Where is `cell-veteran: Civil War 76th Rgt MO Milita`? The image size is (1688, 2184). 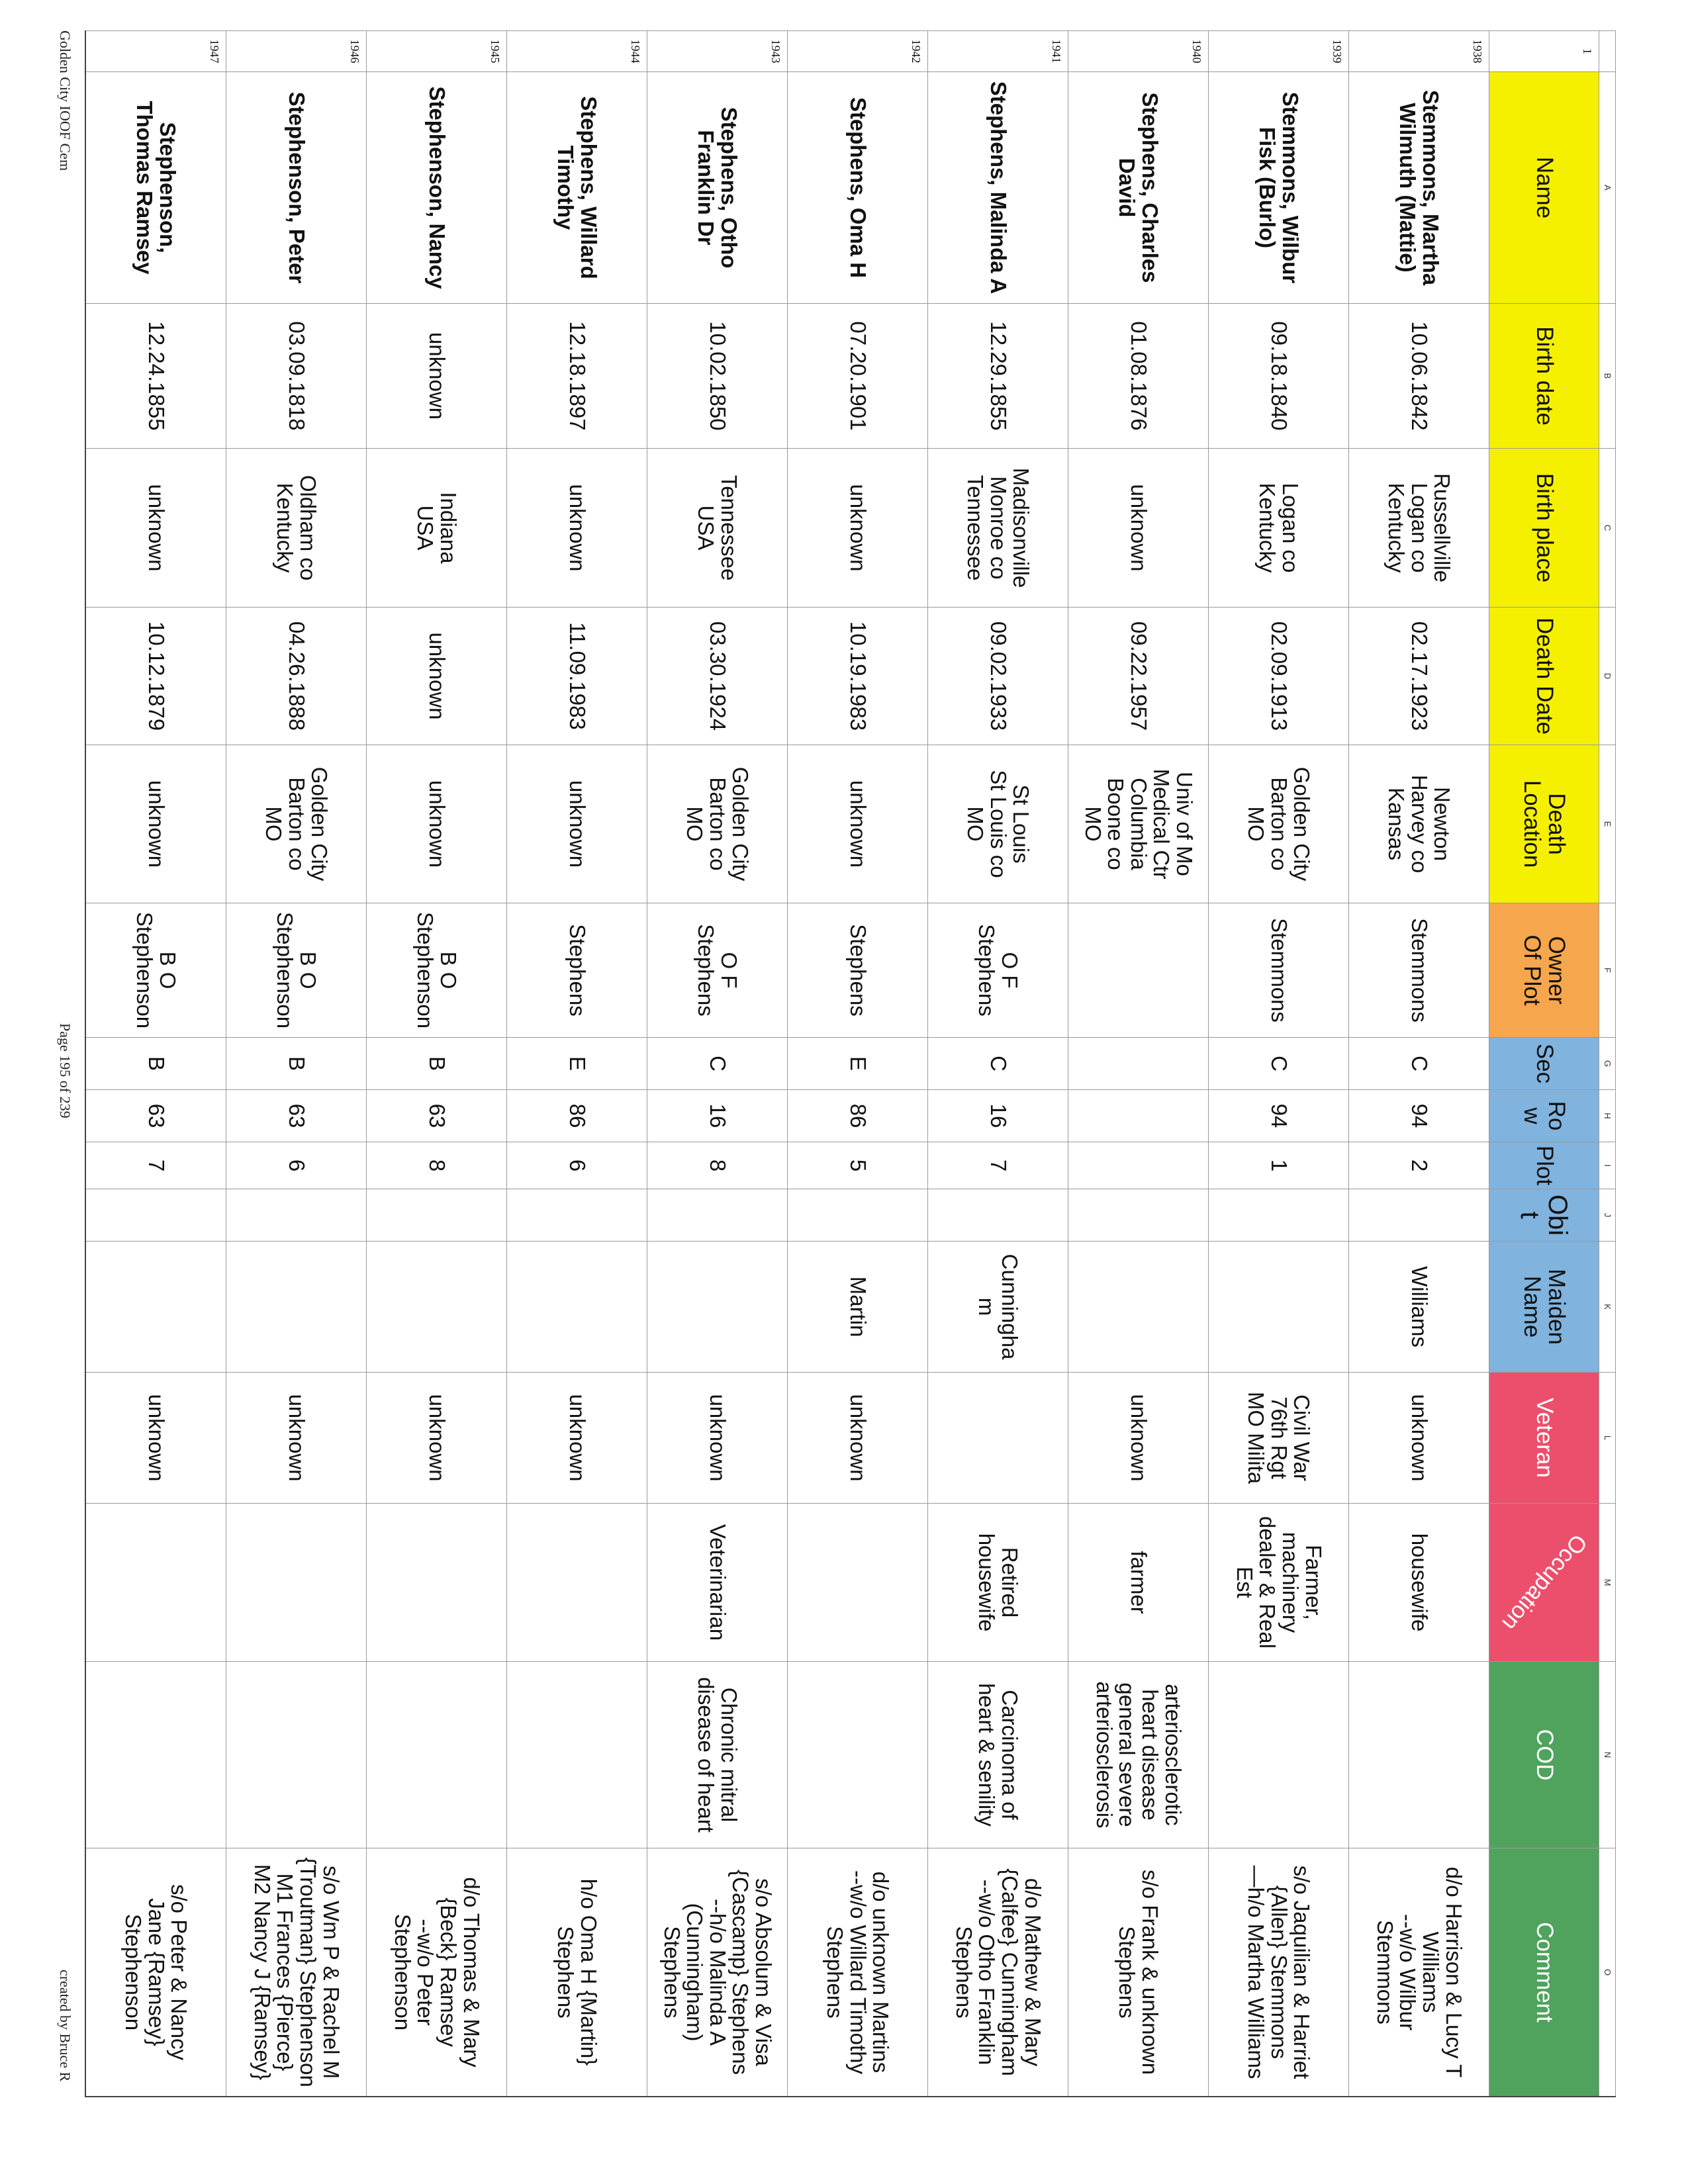
cell-veteran: Civil War 76th Rgt MO Milita is located at coordinates (1279, 1437).